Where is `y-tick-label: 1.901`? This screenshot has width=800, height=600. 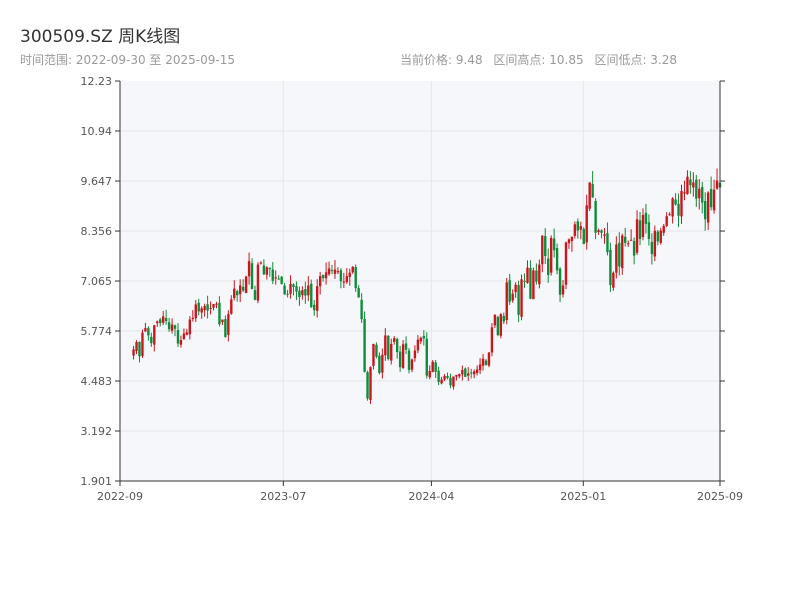 y-tick-label: 1.901 is located at coordinates (97, 481).